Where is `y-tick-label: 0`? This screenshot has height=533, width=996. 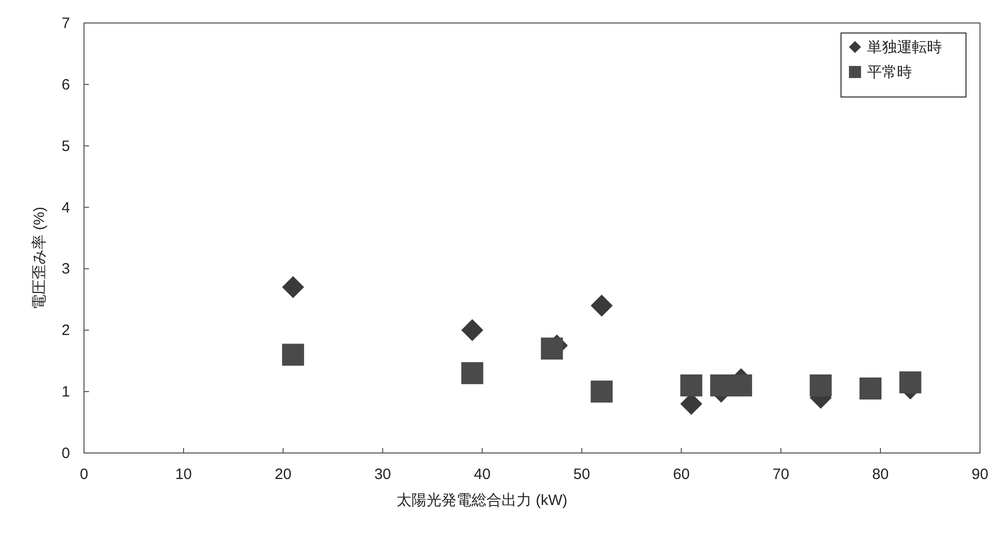
y-tick-label: 0 is located at coordinates (66, 453).